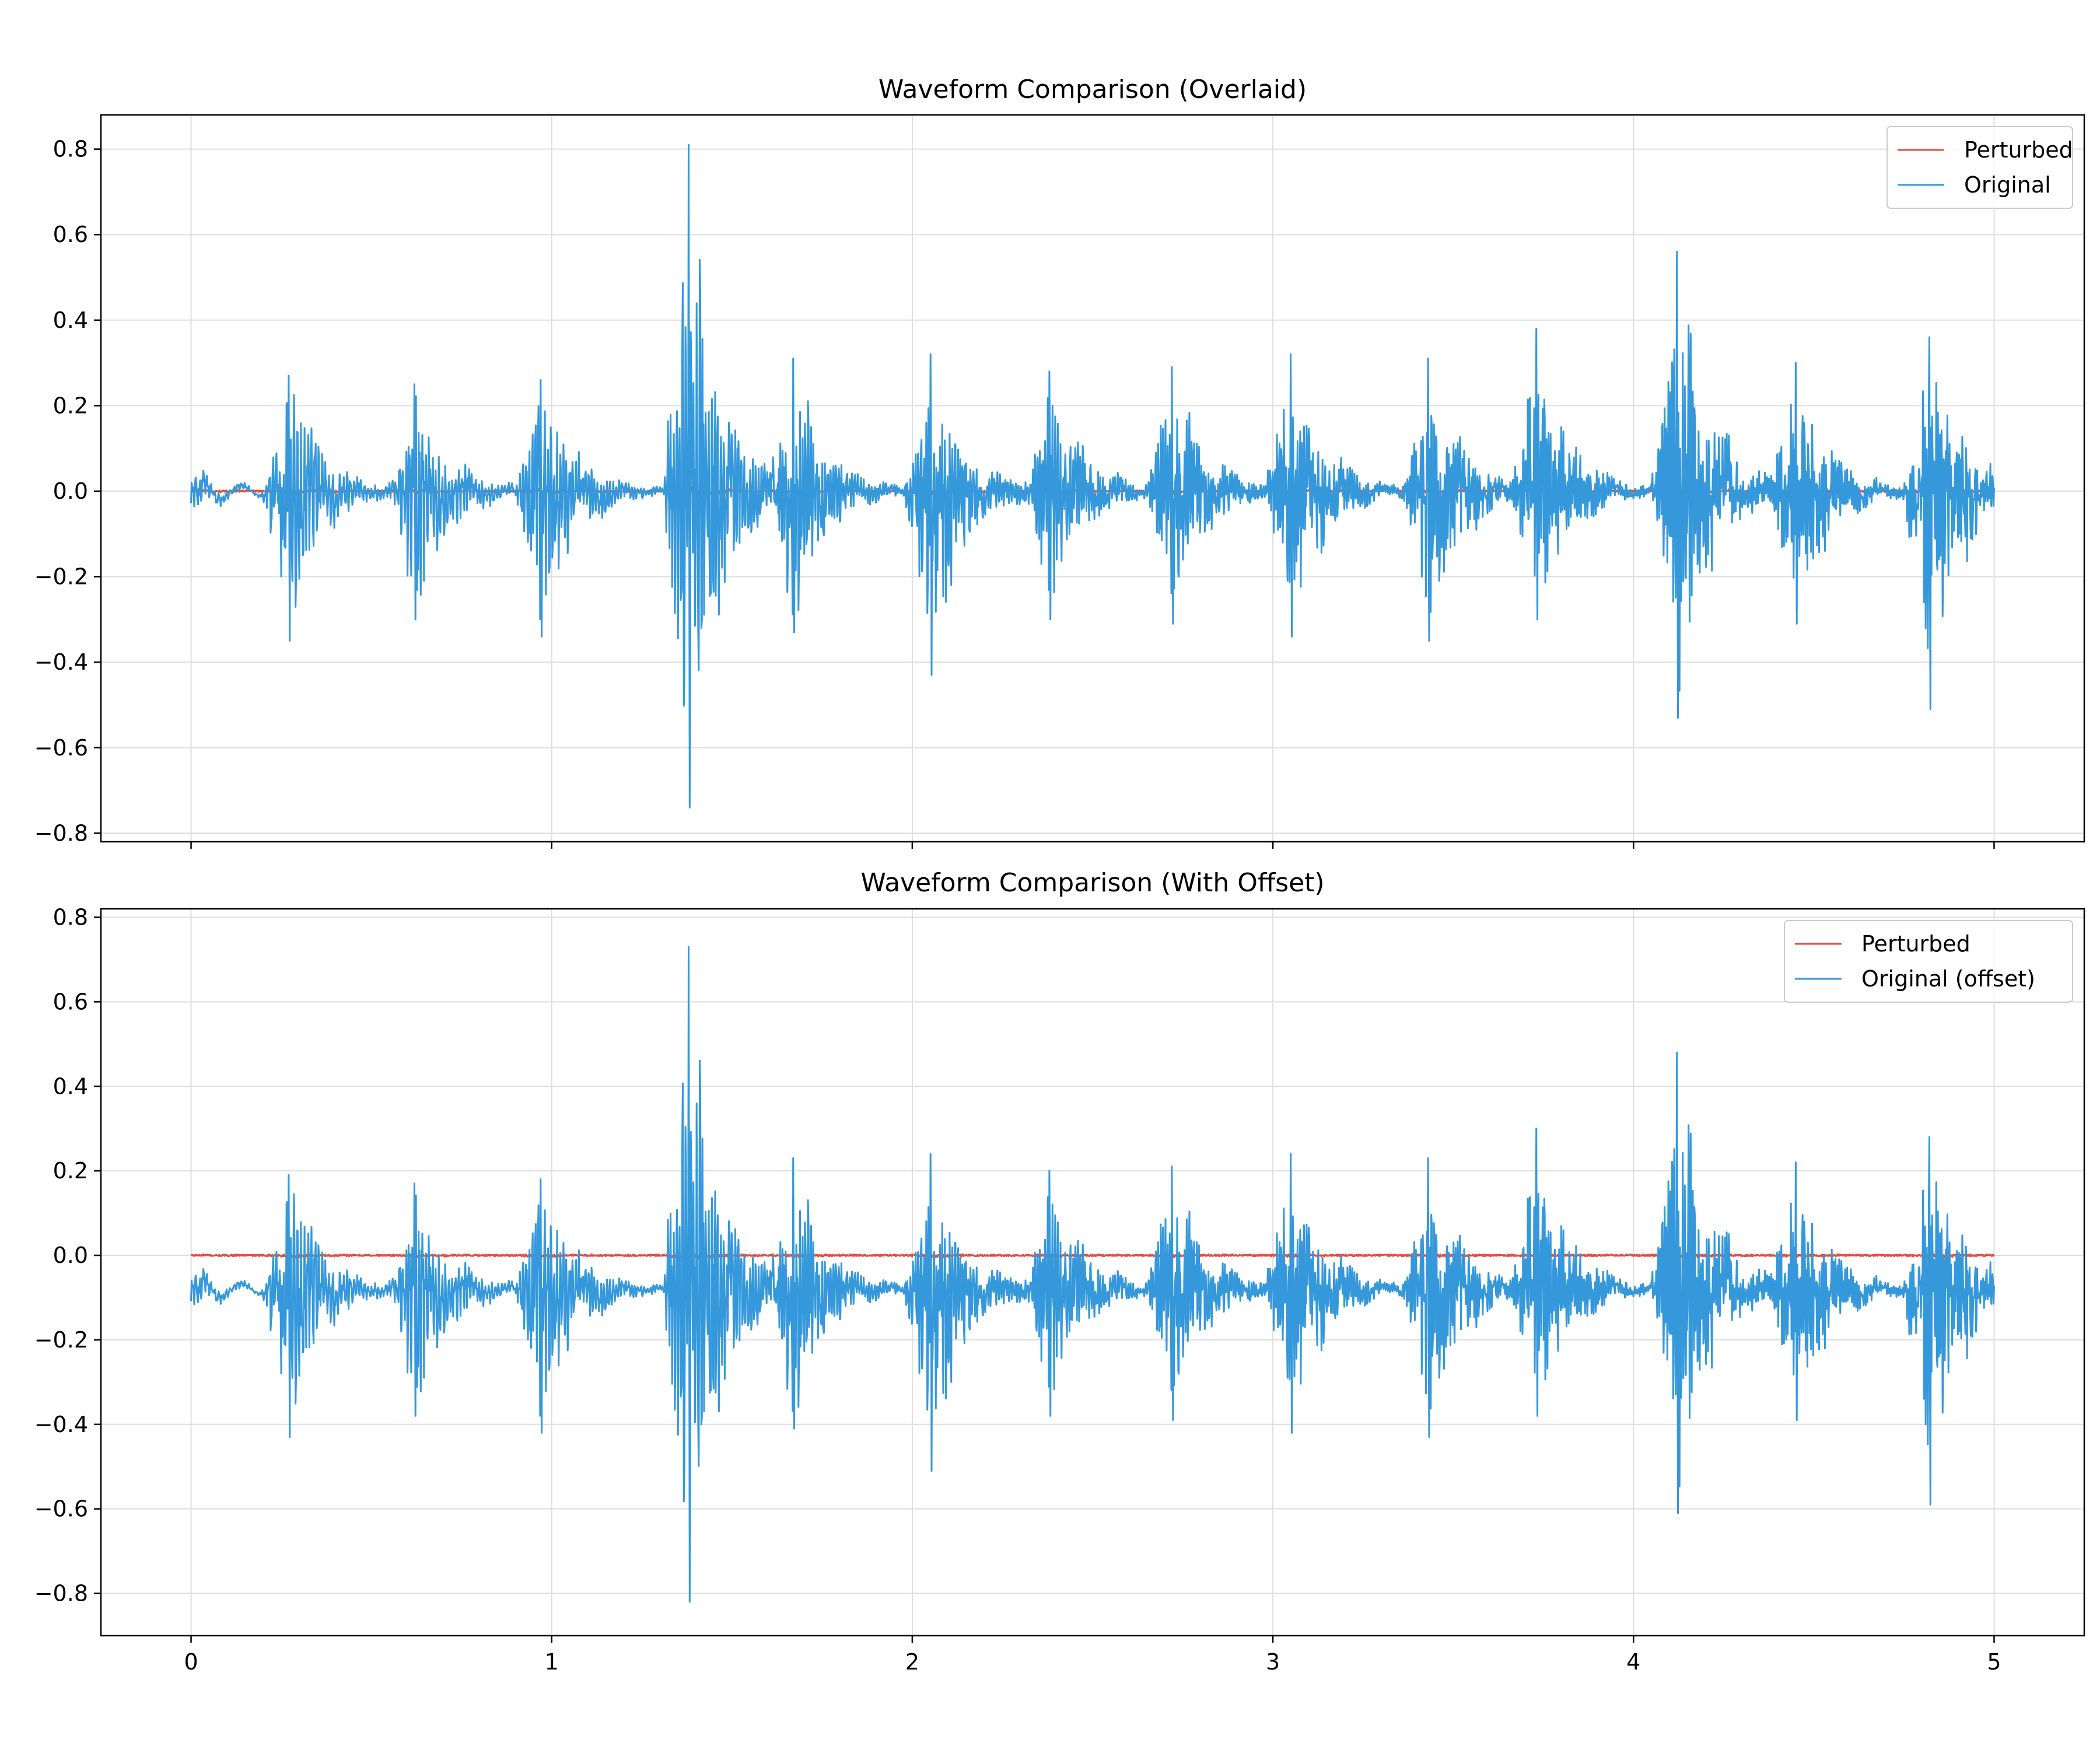 The image size is (2100, 1750). What do you see at coordinates (1948, 979) in the screenshot?
I see `legend-label-original-offset: Original (offset)` at bounding box center [1948, 979].